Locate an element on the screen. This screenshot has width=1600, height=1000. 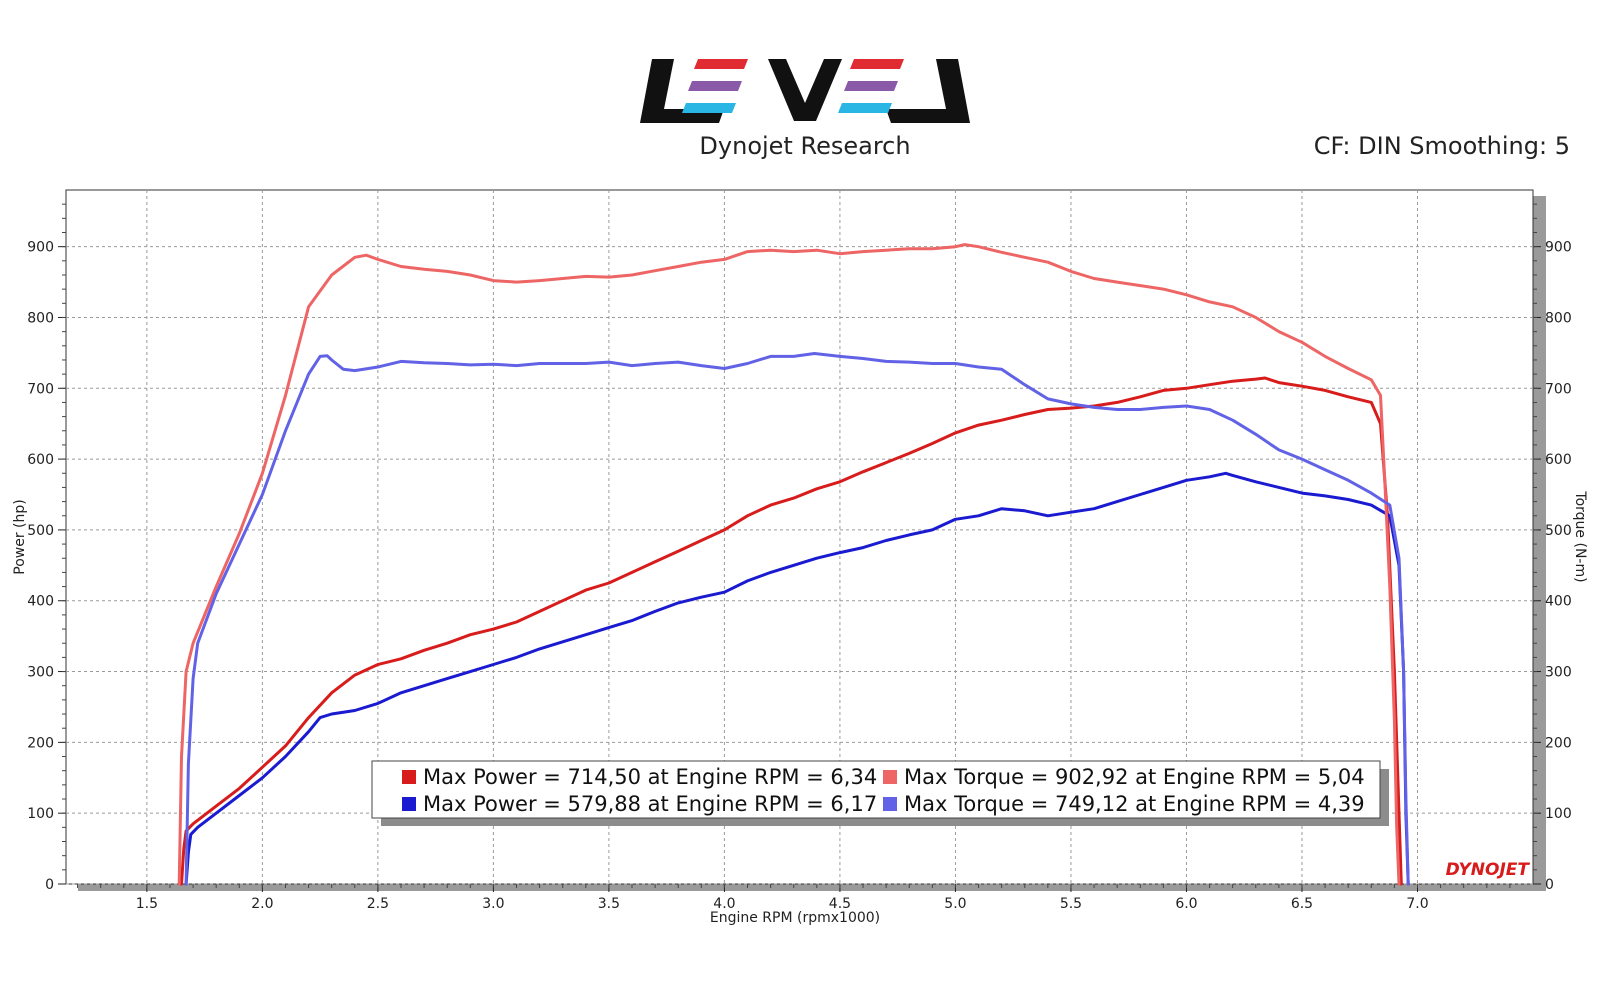
legend-box is located at coordinates (876, 789).